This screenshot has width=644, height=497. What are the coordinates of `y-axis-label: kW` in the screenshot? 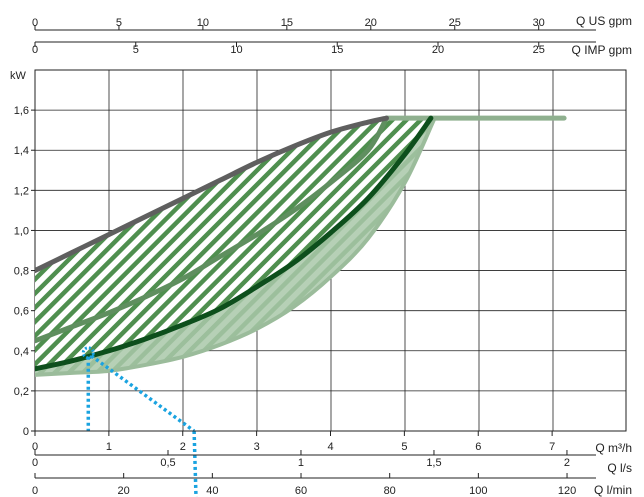 It's located at (18, 76).